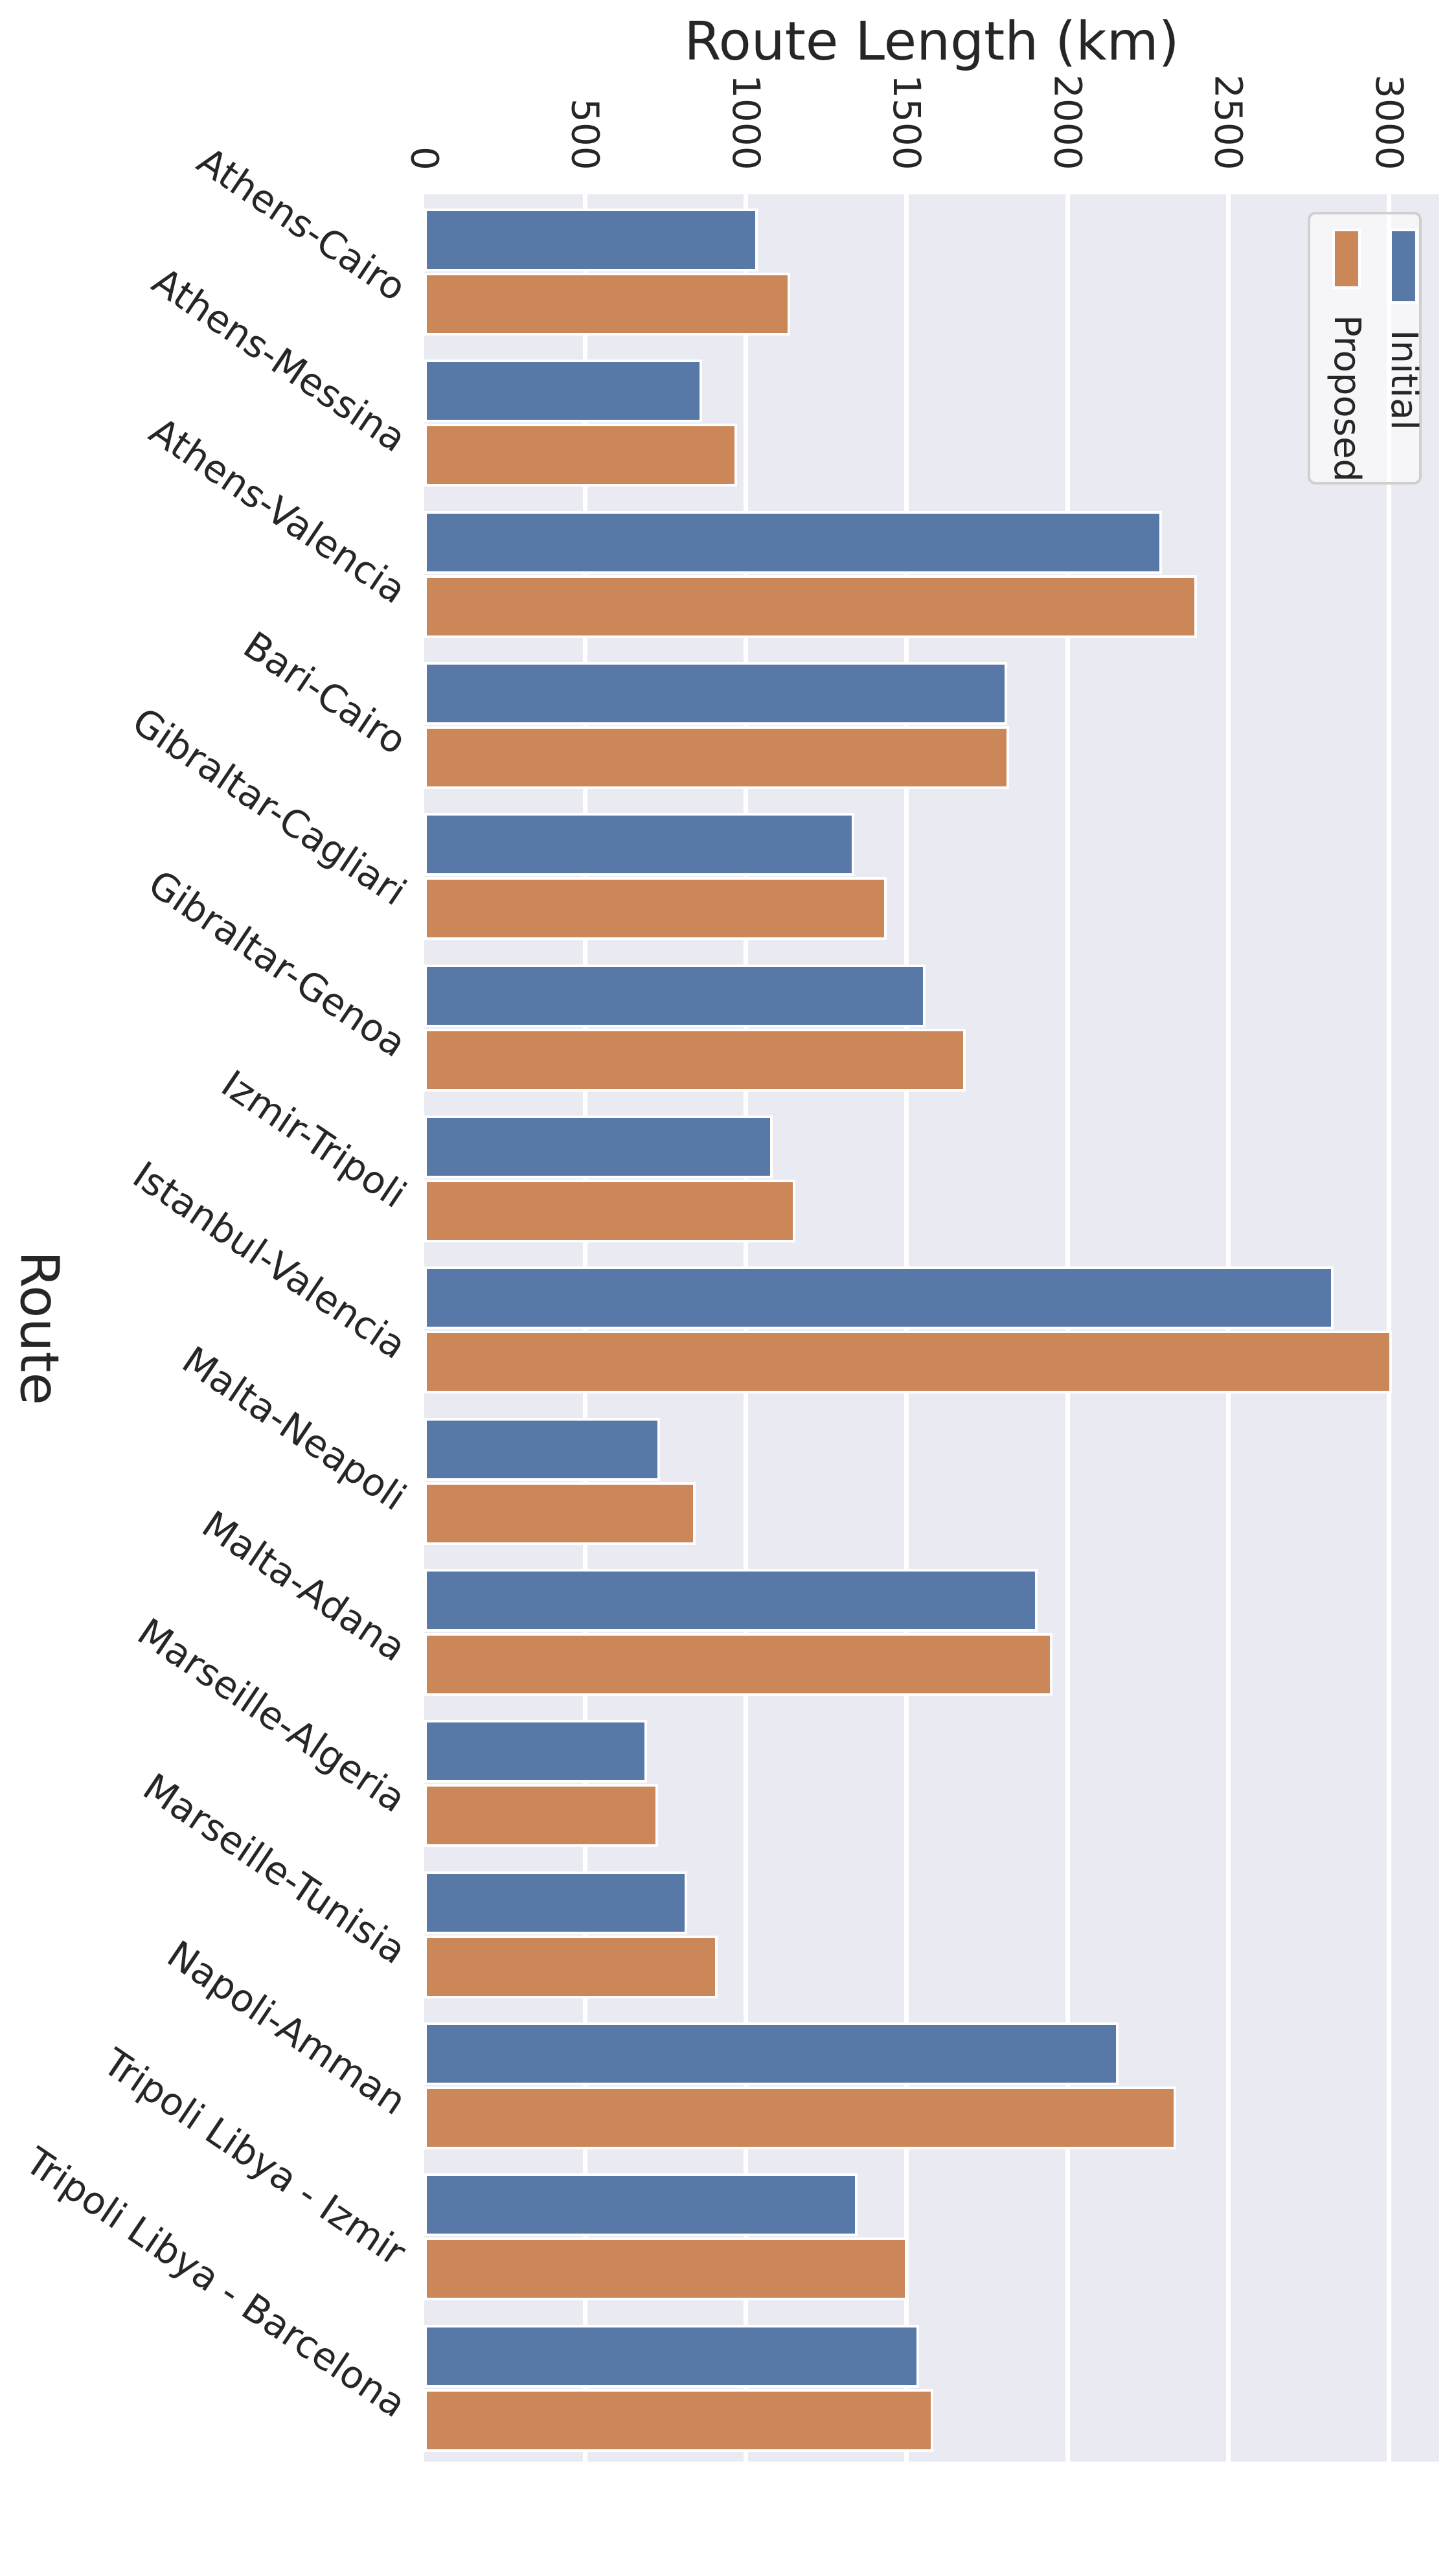 This screenshot has width=1456, height=2562. I want to click on value-axis-title: Route Length (km), so click(932, 42).